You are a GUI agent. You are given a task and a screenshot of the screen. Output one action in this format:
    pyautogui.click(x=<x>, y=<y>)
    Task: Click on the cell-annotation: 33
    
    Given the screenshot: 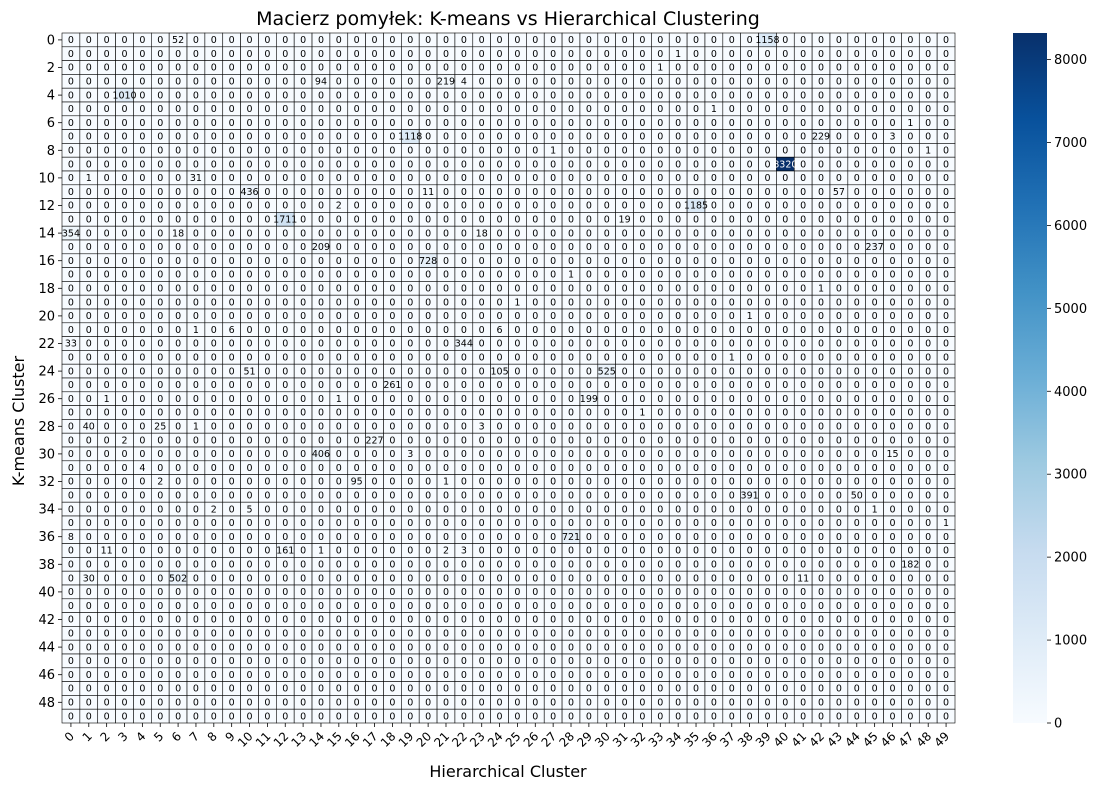 What is the action you would take?
    pyautogui.click(x=71, y=344)
    